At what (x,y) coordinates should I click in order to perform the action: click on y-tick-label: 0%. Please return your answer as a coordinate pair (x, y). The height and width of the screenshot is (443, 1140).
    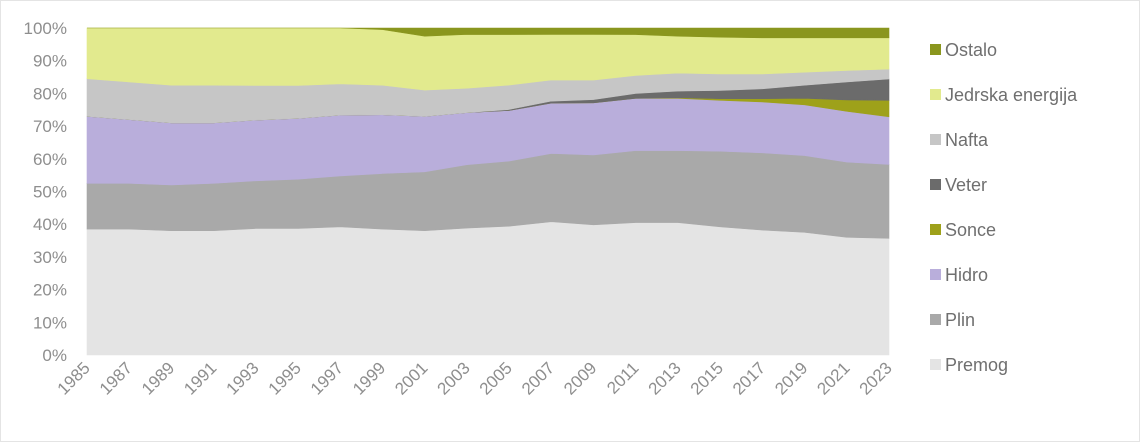
    Looking at the image, I should click on (54, 355).